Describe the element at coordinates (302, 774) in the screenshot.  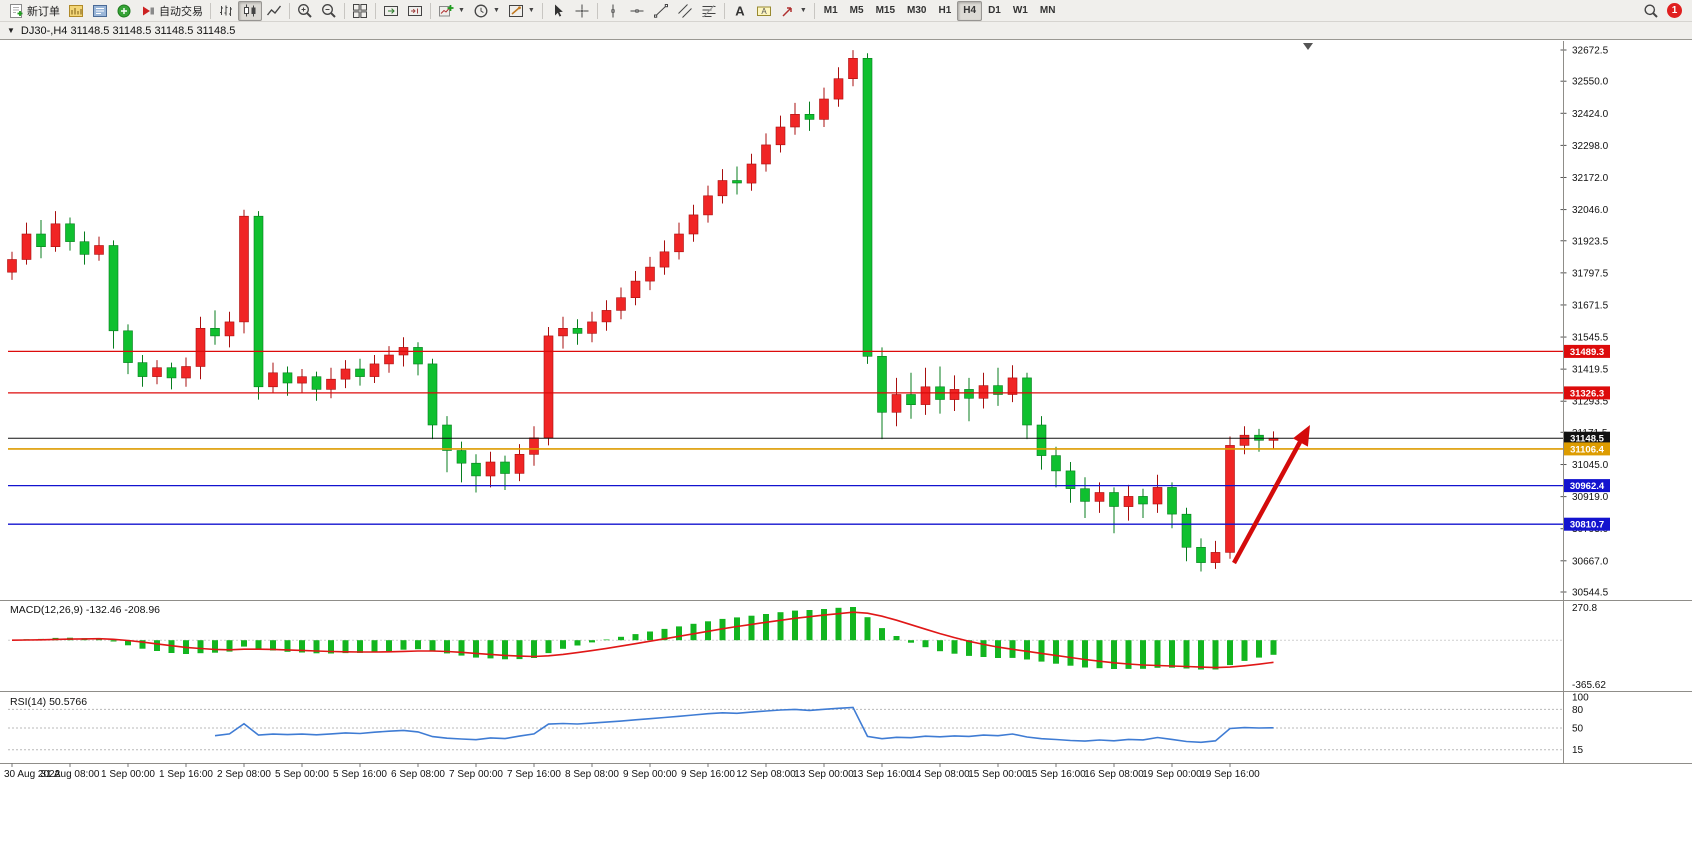
I see `time-axis-label: 5 Sep 00:00` at that location.